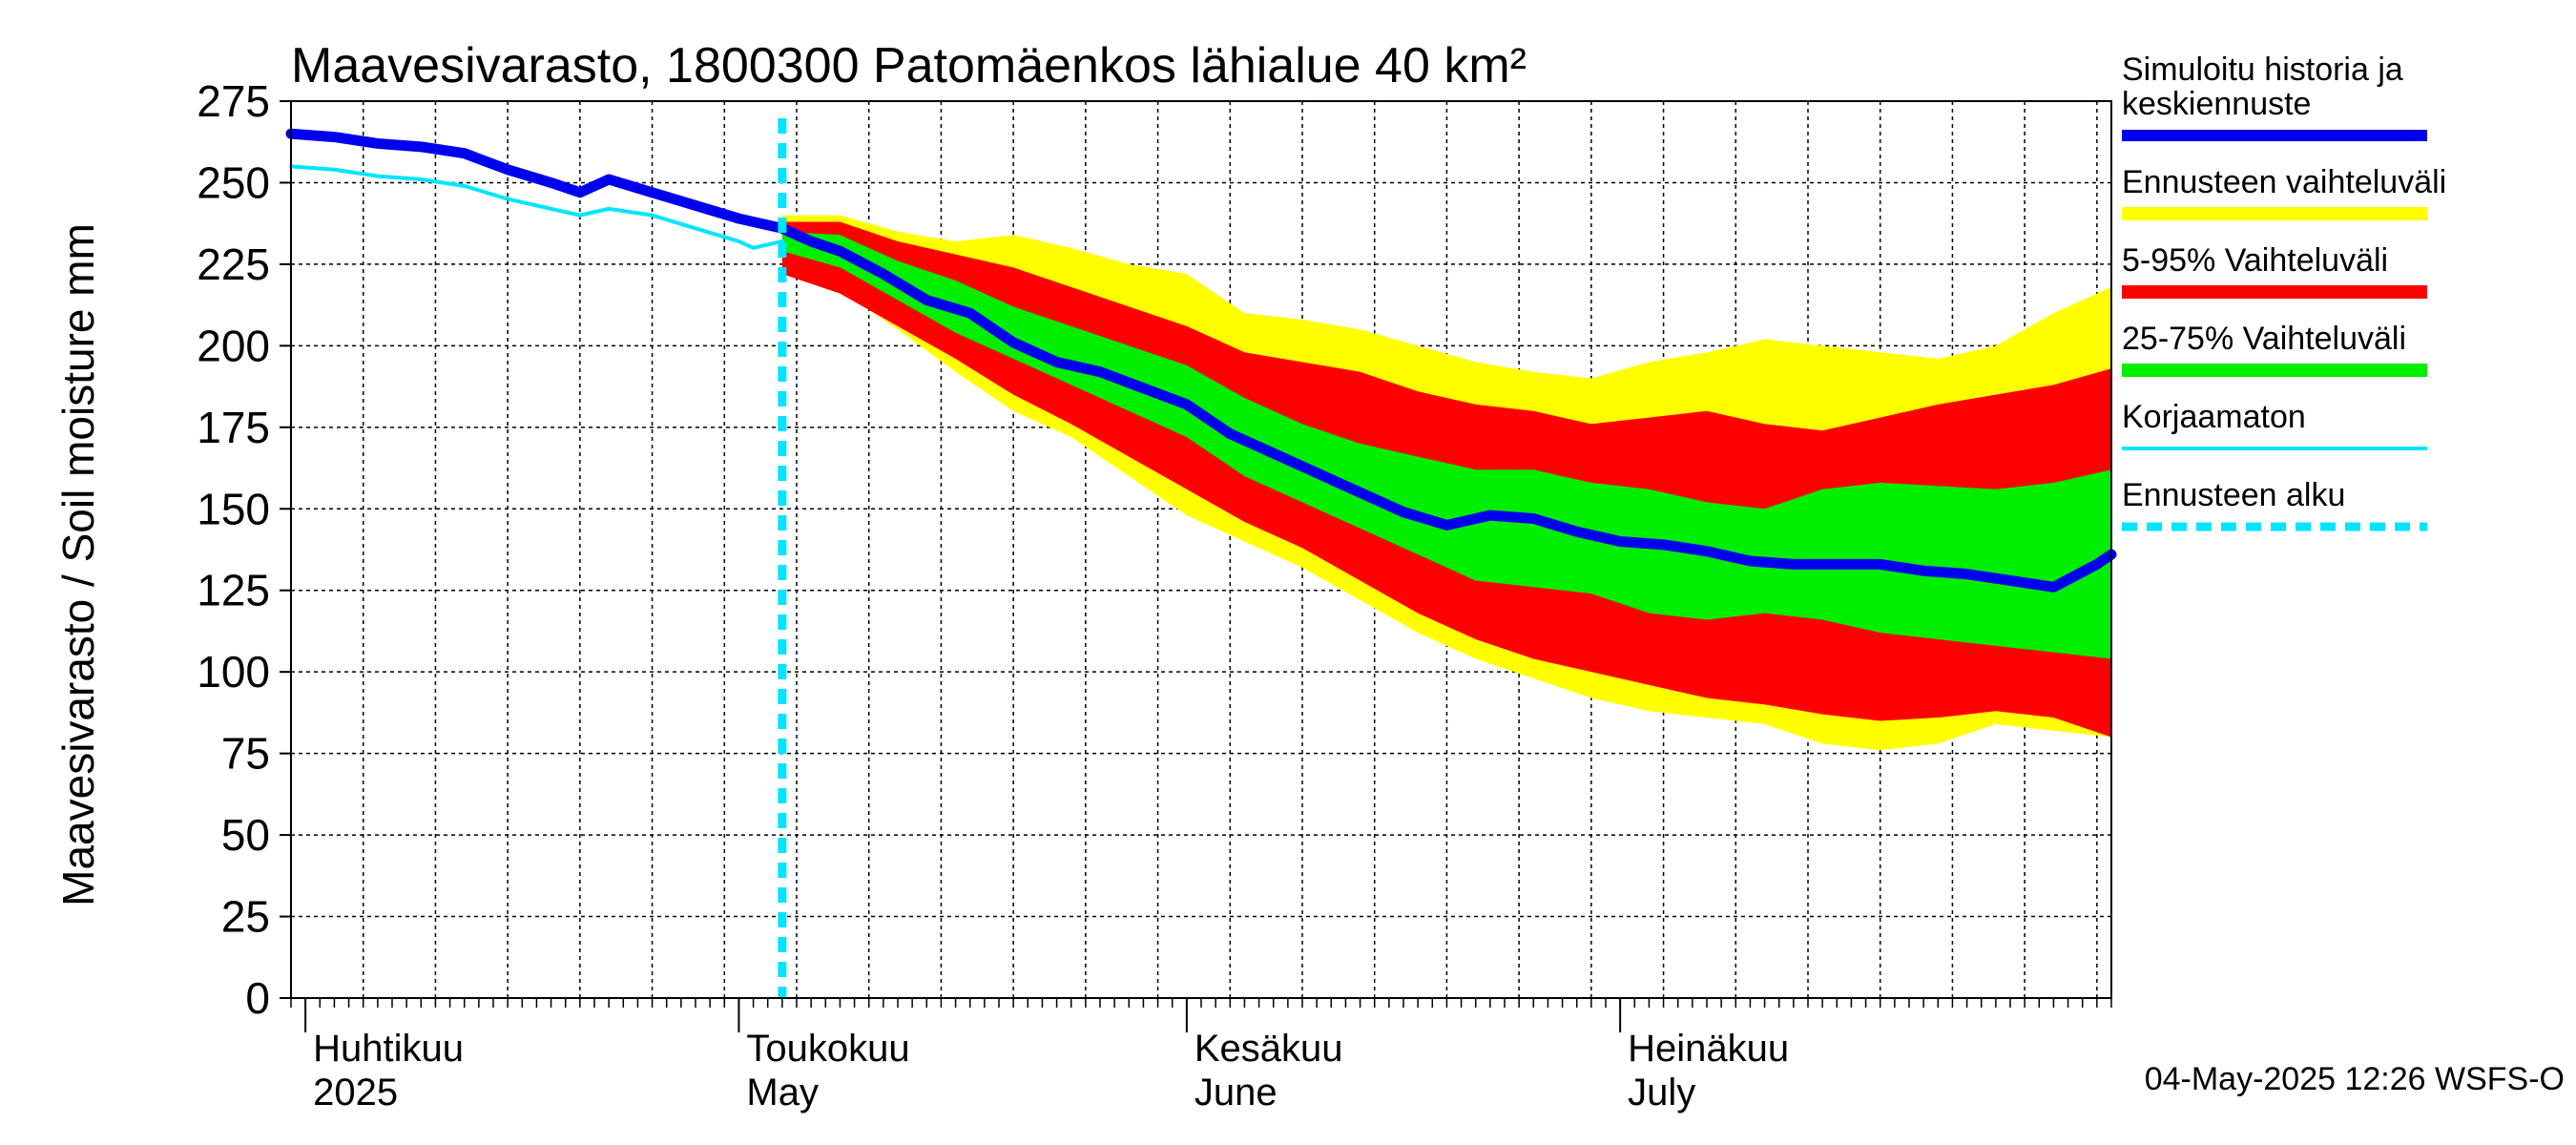  I want to click on legend-label: keskiennuste, so click(2216, 104).